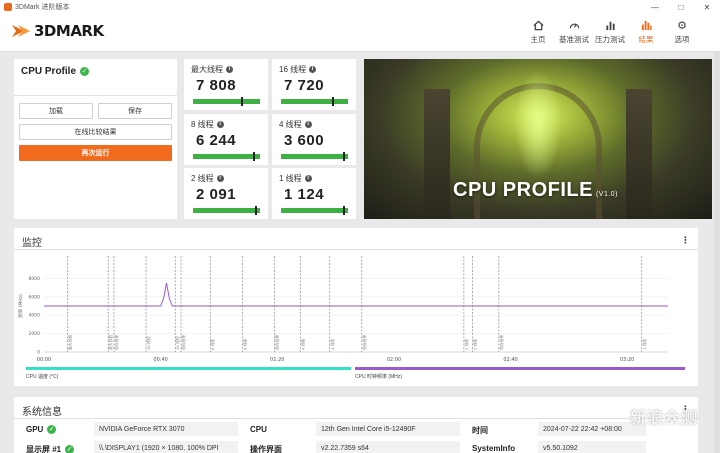 This screenshot has height=453, width=720. I want to click on score-card-4-threads: 4 线程 i 3 600, so click(314, 139).